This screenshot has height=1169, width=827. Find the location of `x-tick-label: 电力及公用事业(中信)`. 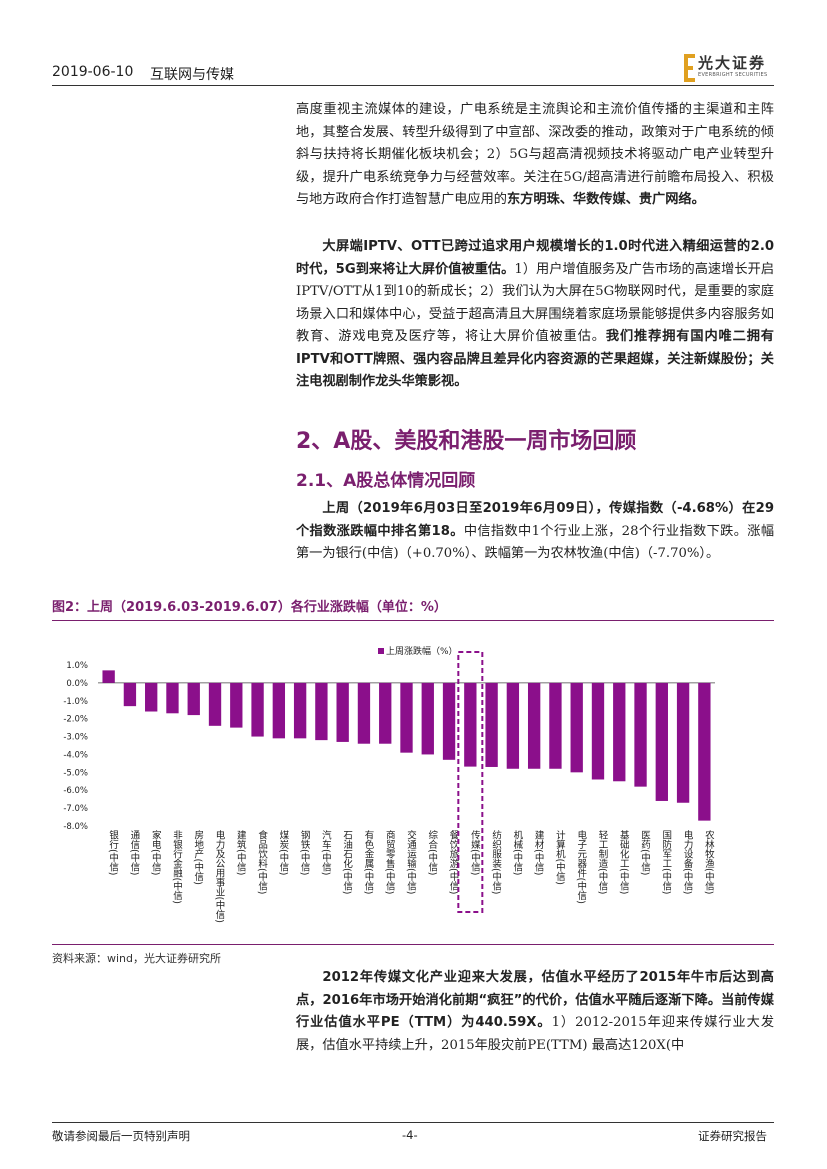

x-tick-label: 电力及公用事业(中信) is located at coordinates (220, 876).